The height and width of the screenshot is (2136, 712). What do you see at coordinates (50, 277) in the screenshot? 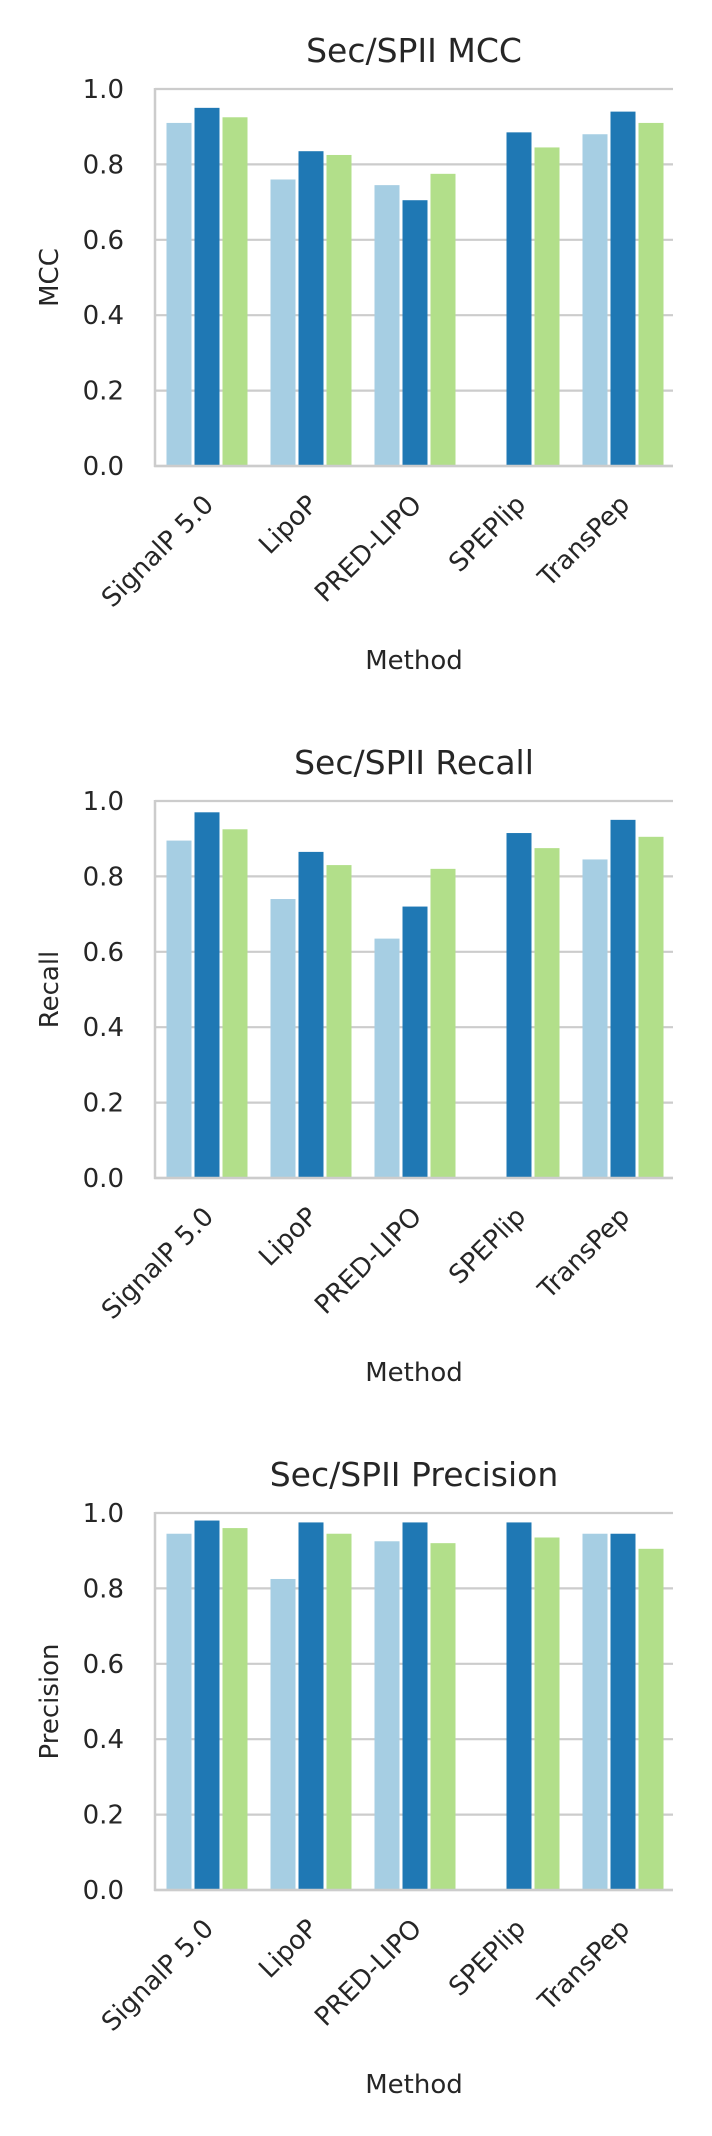
I see `y-axis-label: MCC` at bounding box center [50, 277].